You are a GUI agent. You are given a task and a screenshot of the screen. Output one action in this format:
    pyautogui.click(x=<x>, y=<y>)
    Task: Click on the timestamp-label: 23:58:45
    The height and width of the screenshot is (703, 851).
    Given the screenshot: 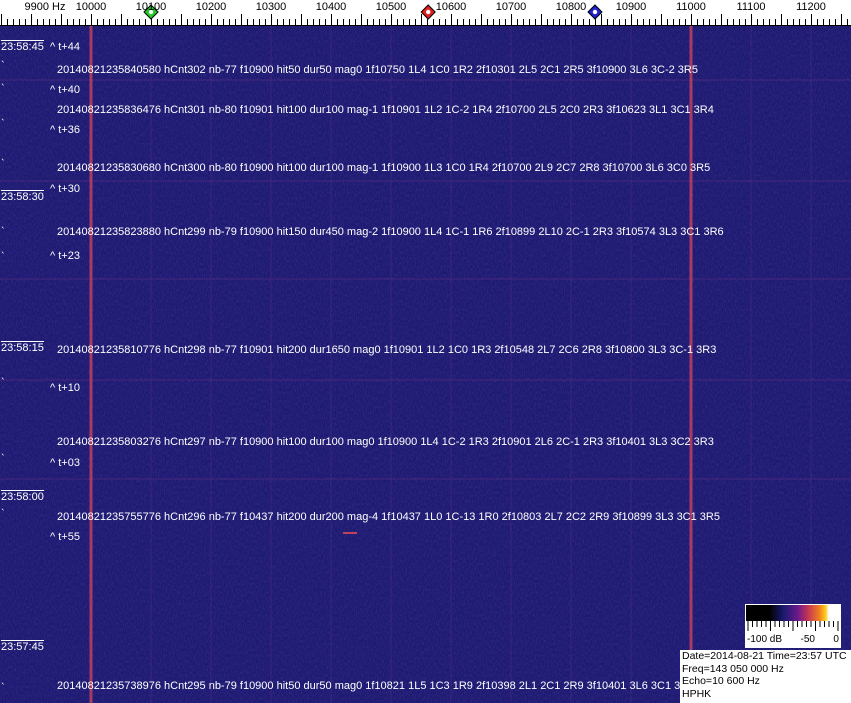 What is the action you would take?
    pyautogui.click(x=22, y=46)
    